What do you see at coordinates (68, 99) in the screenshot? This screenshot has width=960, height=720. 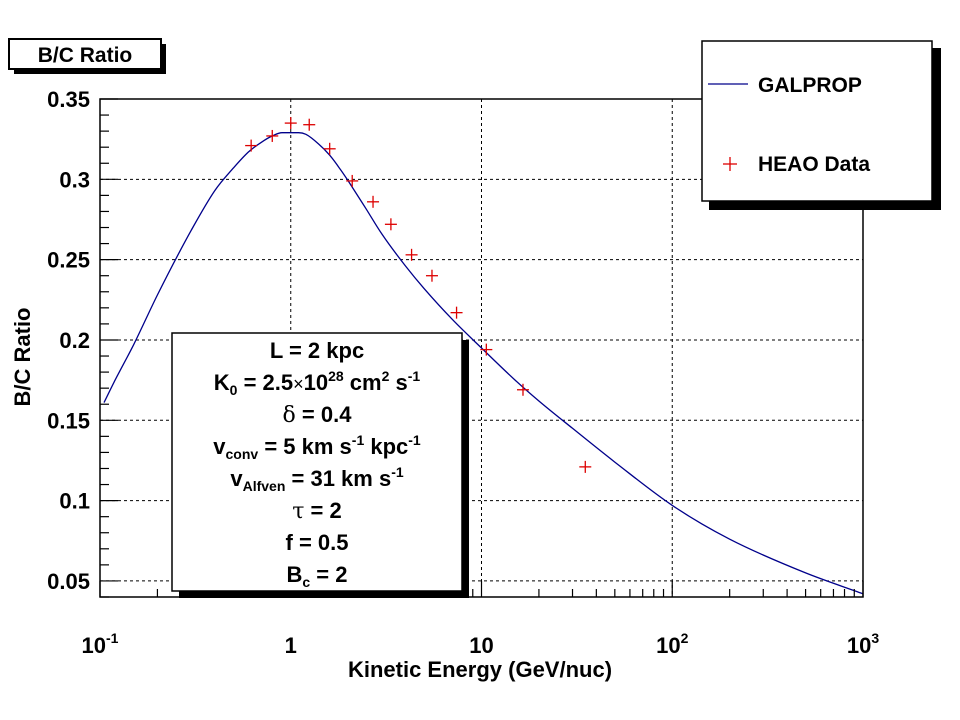 I see `y-tick-label: 0.35` at bounding box center [68, 99].